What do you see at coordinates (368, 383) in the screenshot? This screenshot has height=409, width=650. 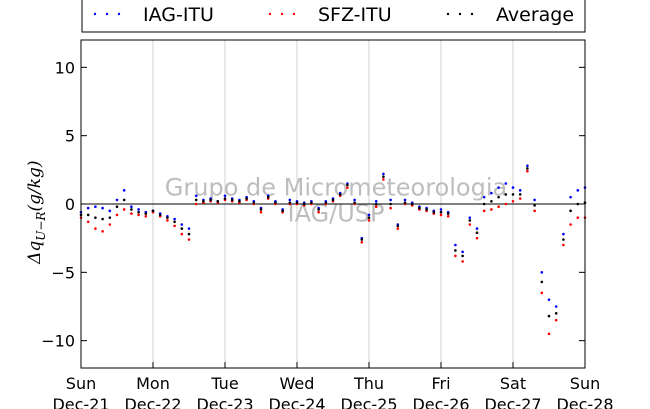 I see `x-tick-label-day: Thu` at bounding box center [368, 383].